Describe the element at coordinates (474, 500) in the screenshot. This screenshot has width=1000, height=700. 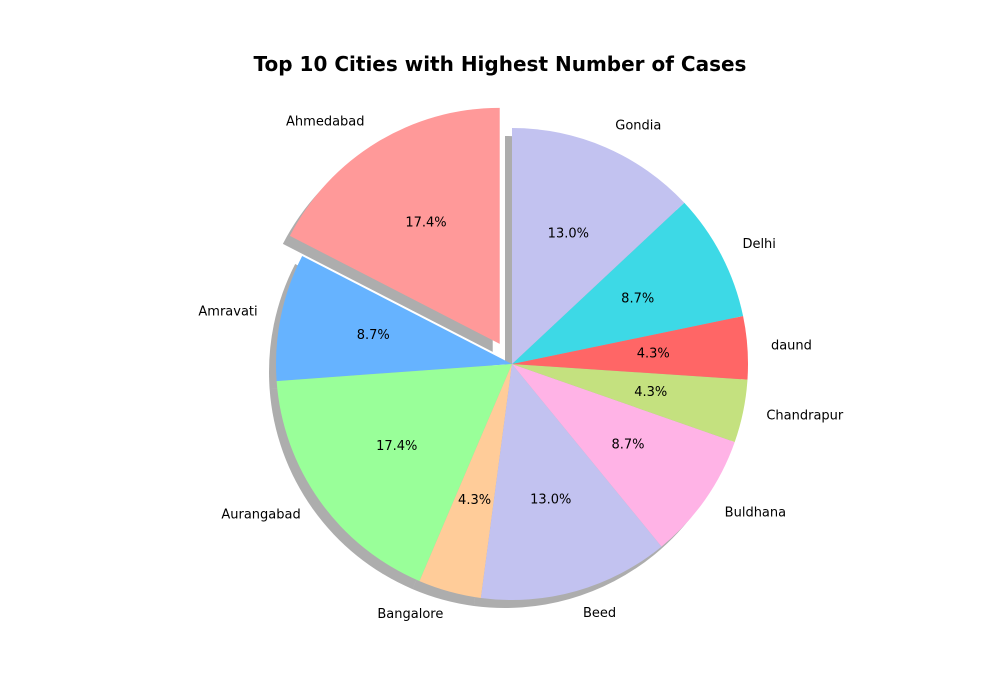
I see `slice-percent-bangalore: 4.3%` at that location.